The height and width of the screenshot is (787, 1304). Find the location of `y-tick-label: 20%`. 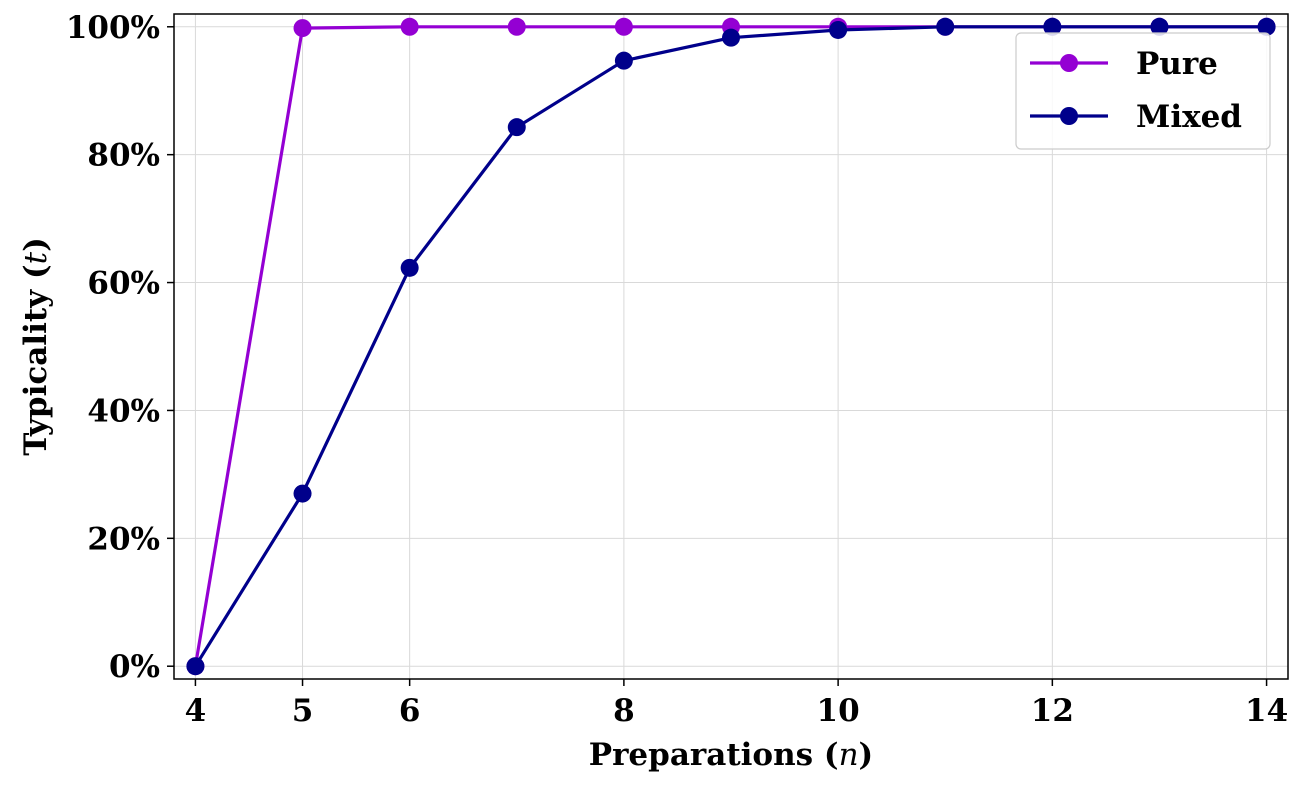

y-tick-label: 20% is located at coordinates (123, 539).